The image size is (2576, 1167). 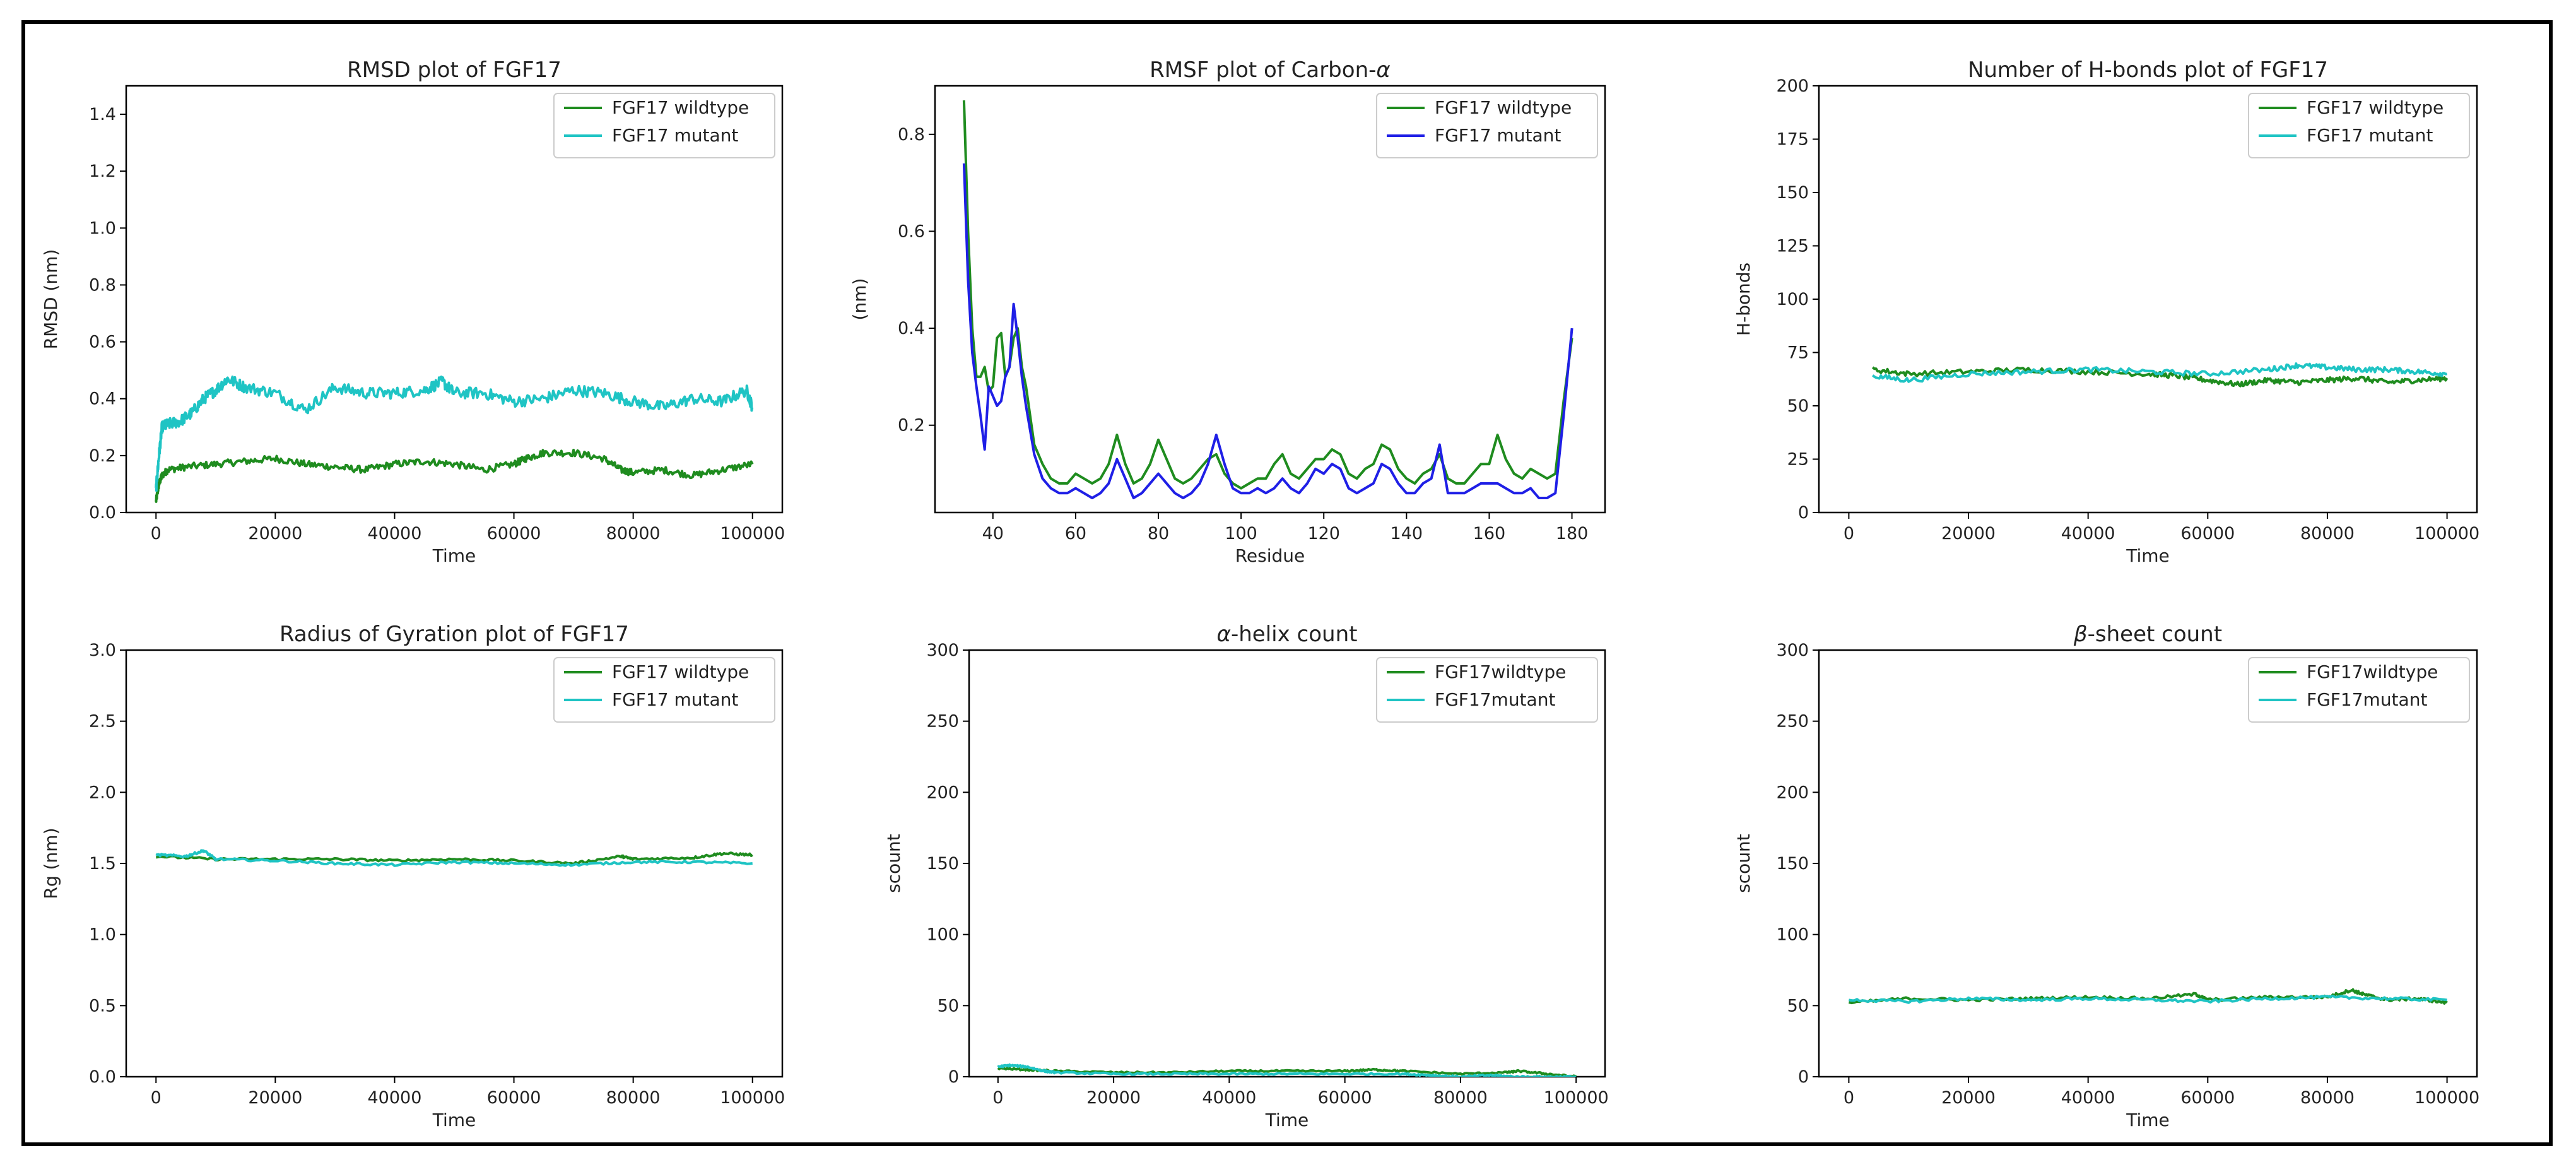 What do you see at coordinates (1323, 533) in the screenshot?
I see `x-tick-label: 120` at bounding box center [1323, 533].